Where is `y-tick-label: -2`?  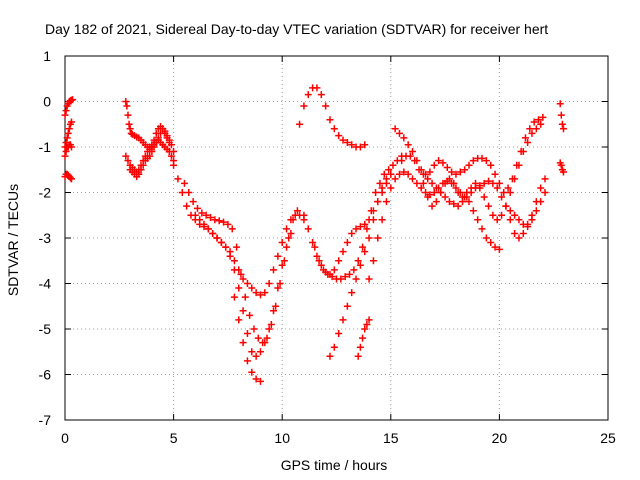 y-tick-label: -2 is located at coordinates (45, 193).